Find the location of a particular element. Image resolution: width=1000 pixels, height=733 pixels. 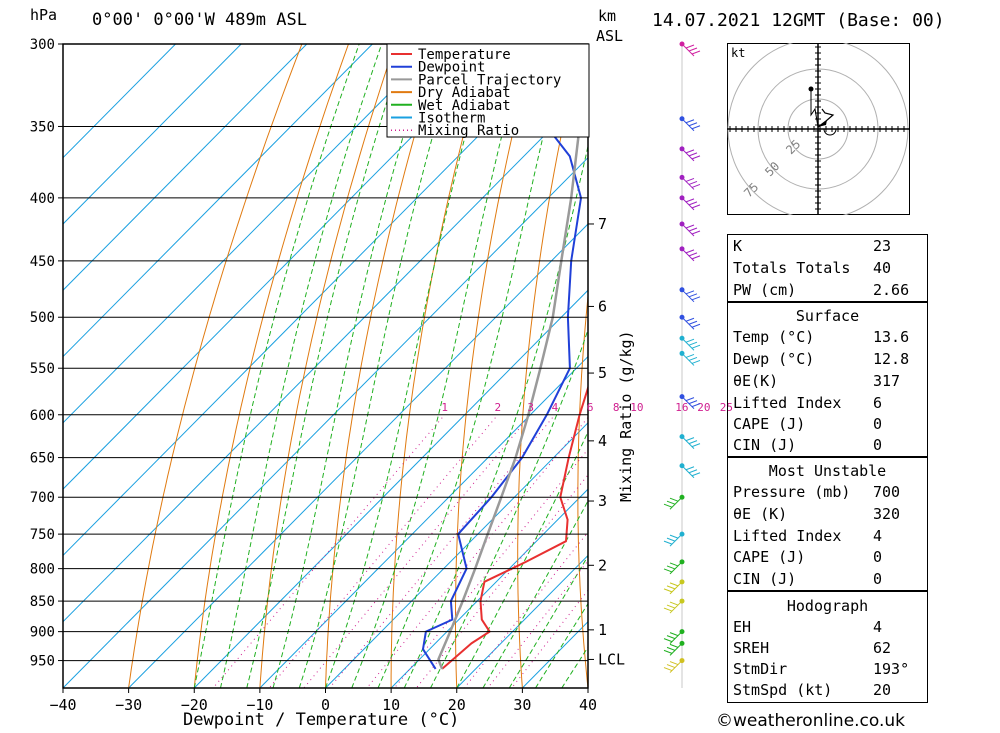

temperature-tick-label: −30 is located at coordinates (128, 705).